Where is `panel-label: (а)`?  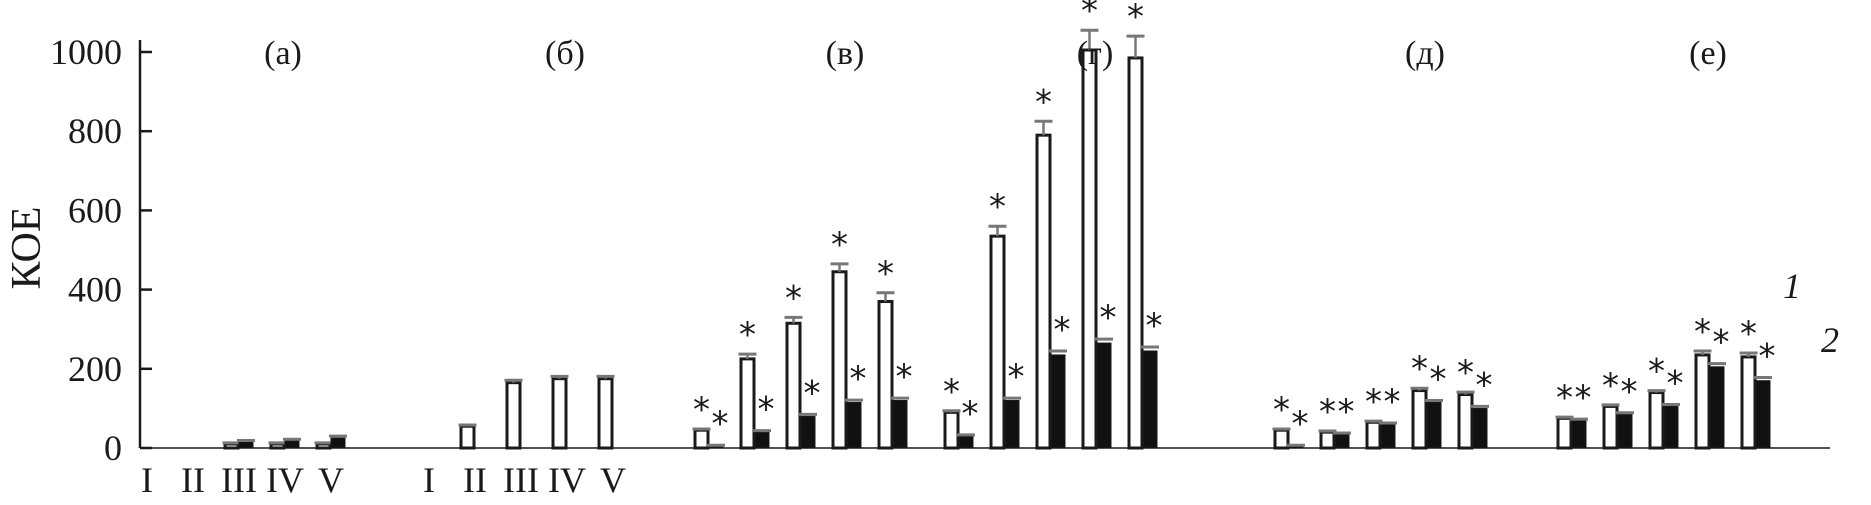 panel-label: (а) is located at coordinates (283, 53).